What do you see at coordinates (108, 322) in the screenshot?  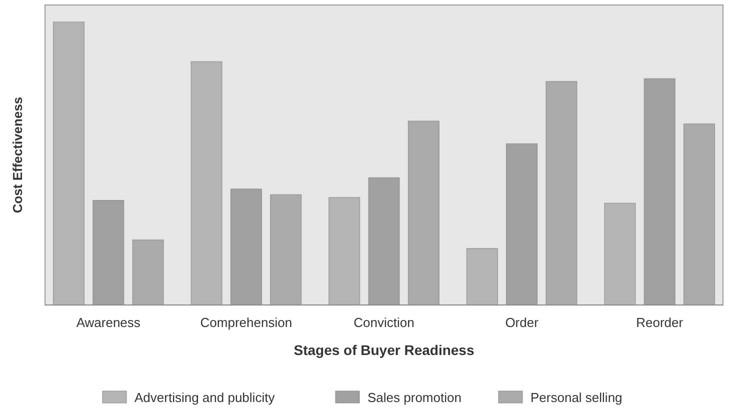 I see `x-tick-label: Awareness` at bounding box center [108, 322].